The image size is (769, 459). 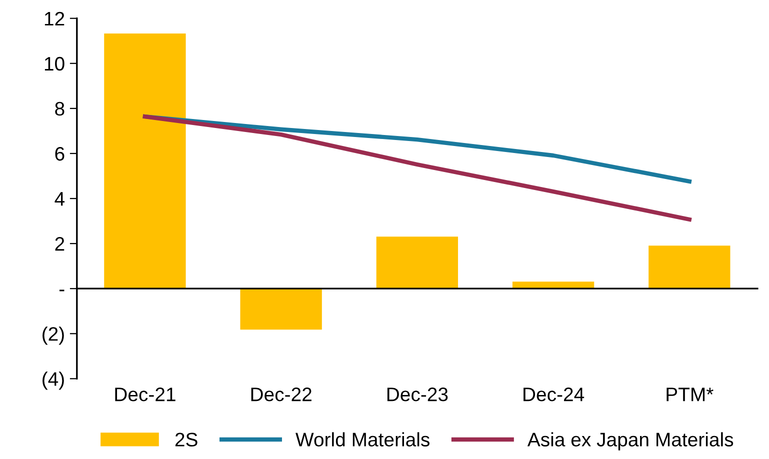 I want to click on legend-label: World Materials, so click(x=363, y=439).